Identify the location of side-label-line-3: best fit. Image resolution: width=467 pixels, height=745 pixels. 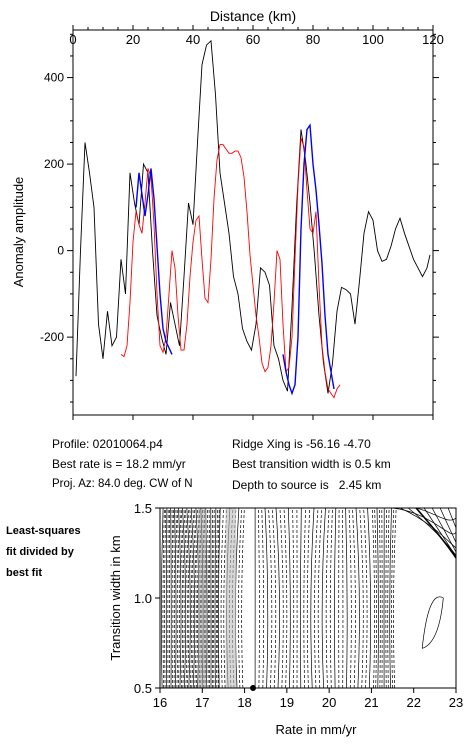
(24, 573).